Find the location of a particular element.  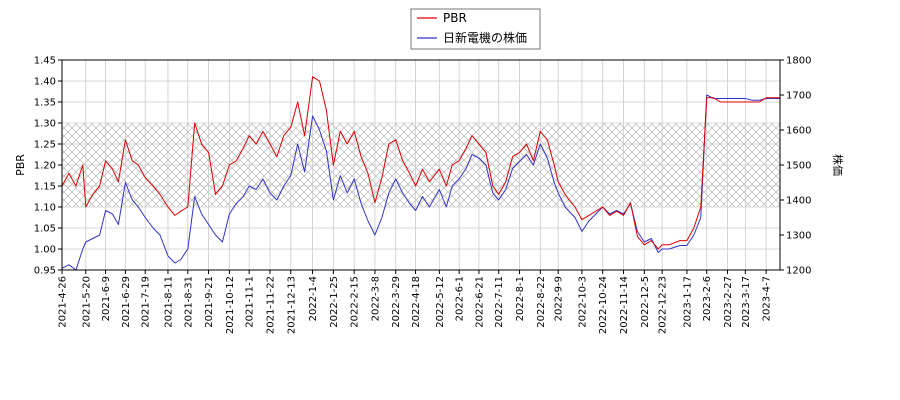

x-tick-label: 2021-9-21 is located at coordinates (209, 302).